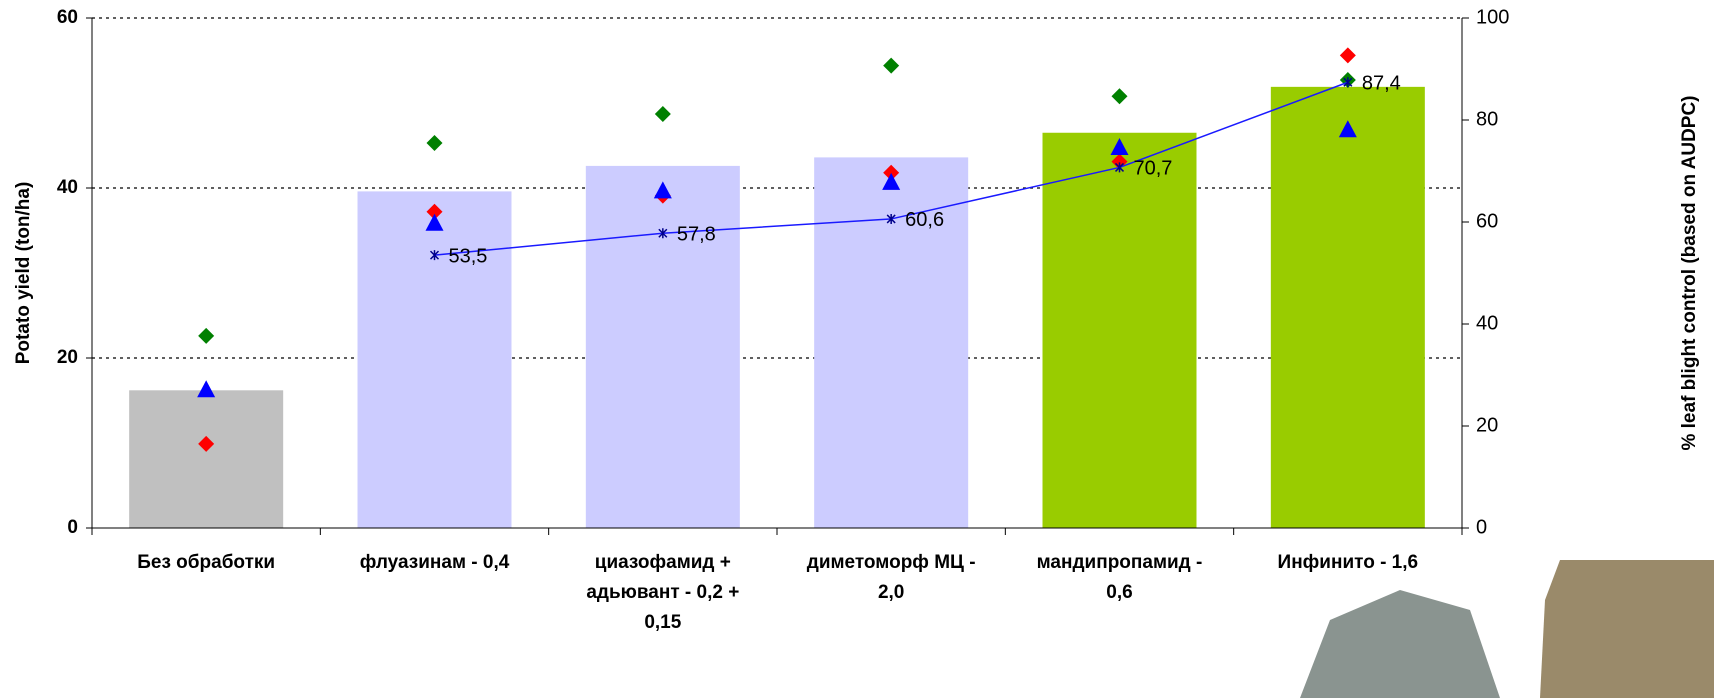 This screenshot has width=1714, height=698. What do you see at coordinates (924, 220) in the screenshot?
I see `value-label: 60,6` at bounding box center [924, 220].